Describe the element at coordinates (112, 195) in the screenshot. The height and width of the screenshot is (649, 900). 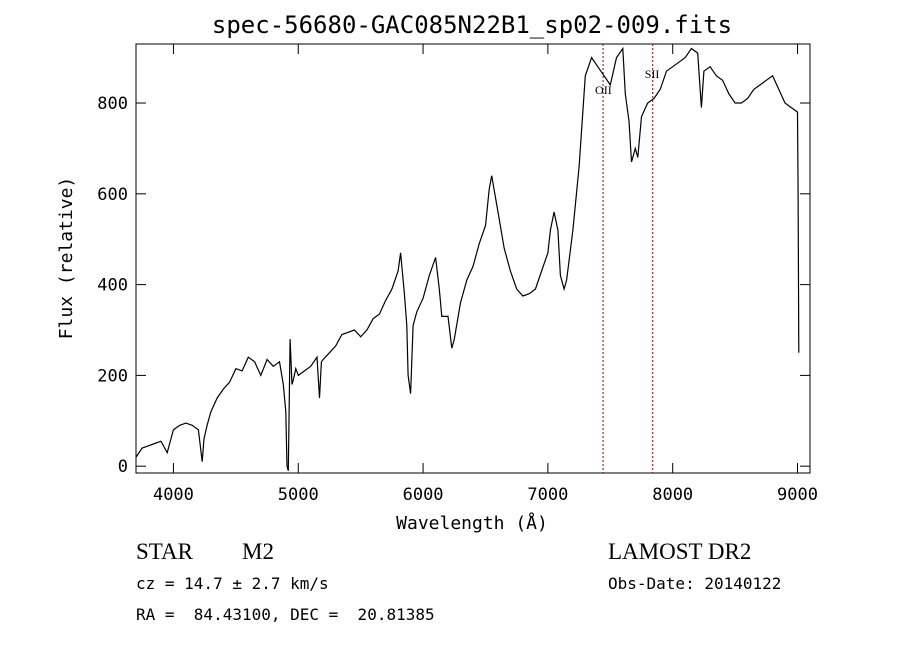
I see `y-tick-label: 600` at that location.